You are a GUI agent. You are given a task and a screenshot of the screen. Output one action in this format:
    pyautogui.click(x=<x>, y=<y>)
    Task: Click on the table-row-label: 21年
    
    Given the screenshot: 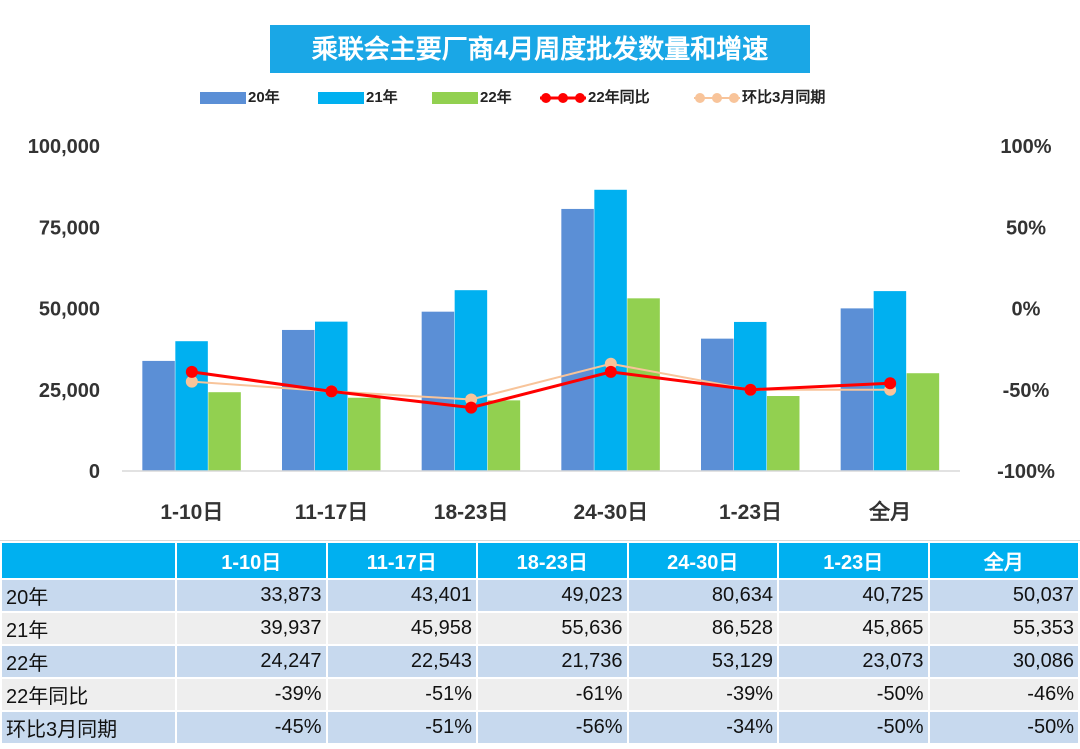 What is the action you would take?
    pyautogui.click(x=88, y=628)
    